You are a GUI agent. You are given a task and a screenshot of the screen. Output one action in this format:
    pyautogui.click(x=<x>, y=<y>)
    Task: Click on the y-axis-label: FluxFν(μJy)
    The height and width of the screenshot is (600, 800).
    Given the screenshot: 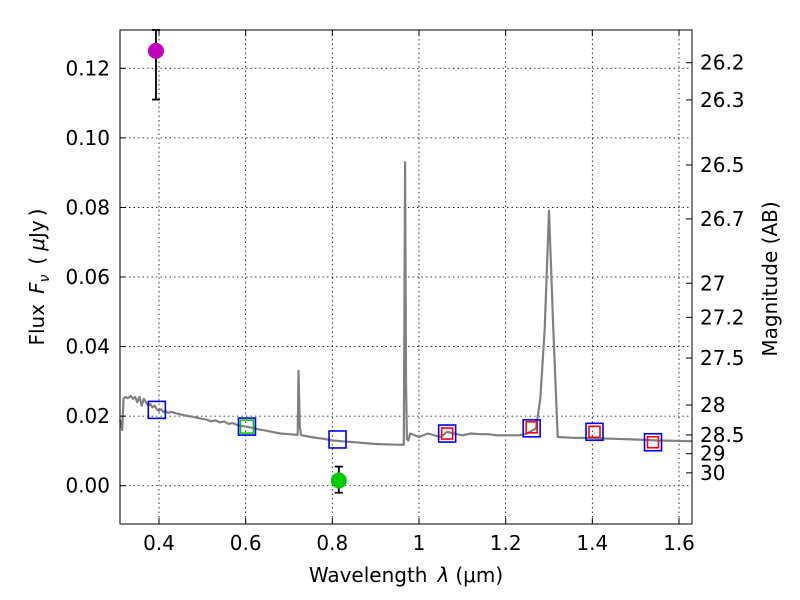 What is the action you would take?
    pyautogui.click(x=39, y=276)
    